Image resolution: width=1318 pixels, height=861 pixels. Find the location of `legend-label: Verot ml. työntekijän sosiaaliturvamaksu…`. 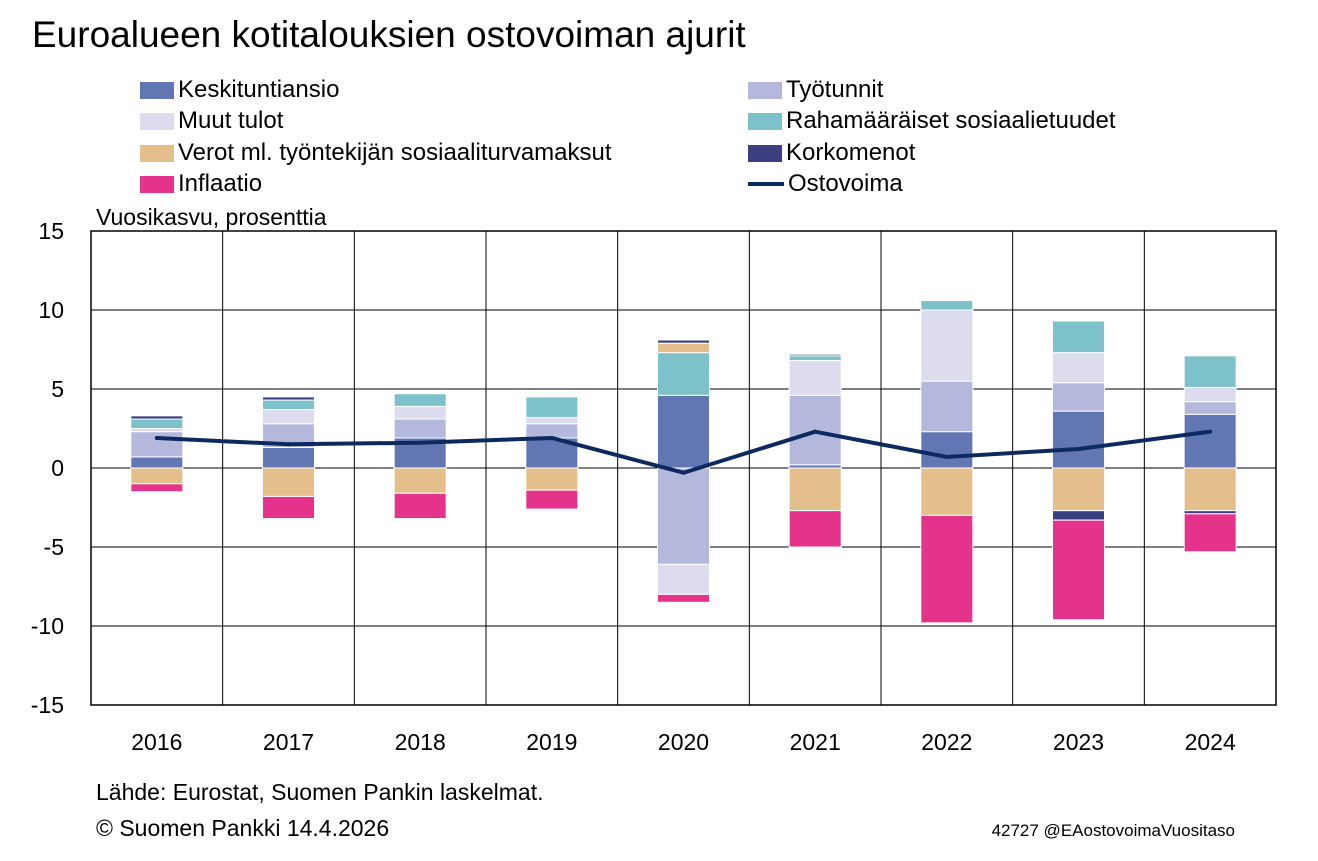

legend-label: Verot ml. työntekijän sosiaaliturvamaksu… is located at coordinates (395, 152).